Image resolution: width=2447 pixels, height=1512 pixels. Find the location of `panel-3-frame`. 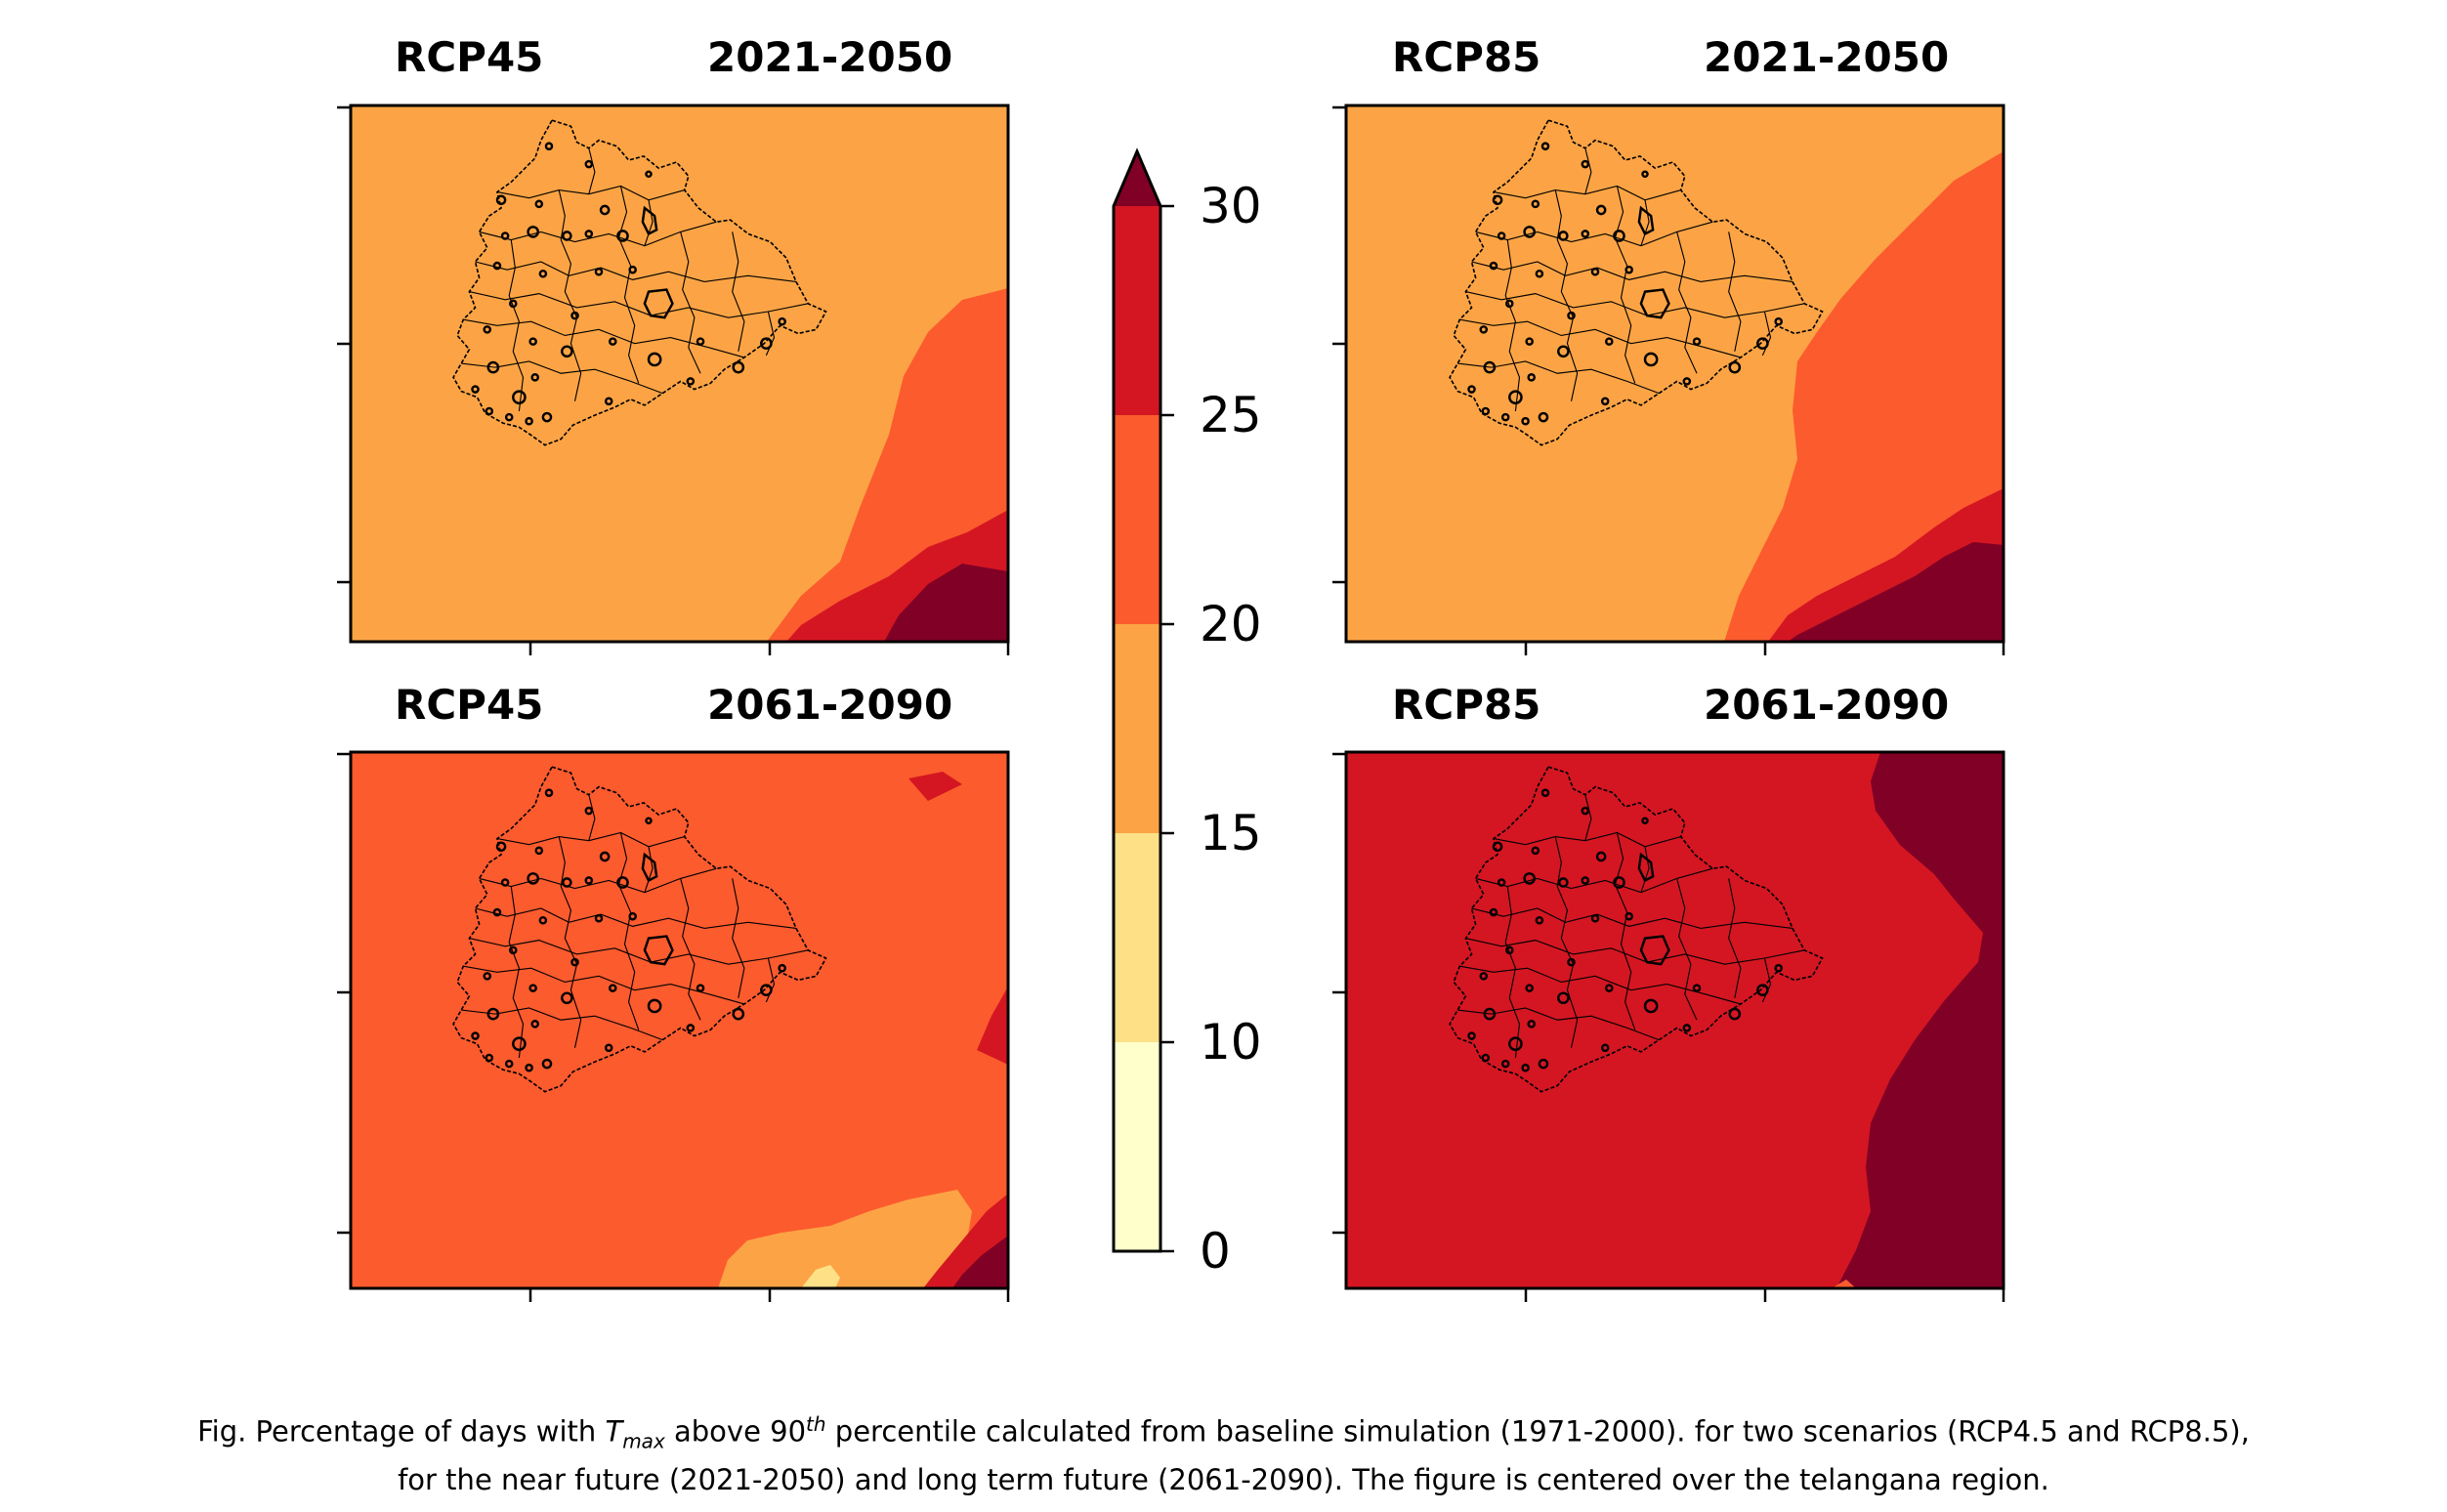

panel-3-frame is located at coordinates (679, 1020).